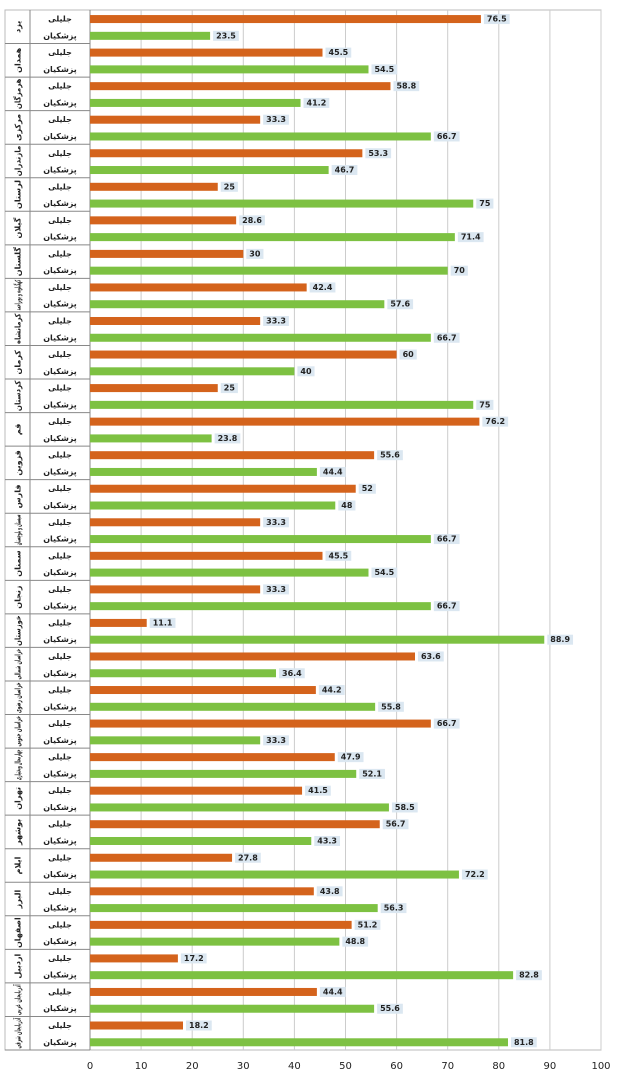  What do you see at coordinates (550, 1066) in the screenshot?
I see `x-tick-label: 90` at bounding box center [550, 1066].